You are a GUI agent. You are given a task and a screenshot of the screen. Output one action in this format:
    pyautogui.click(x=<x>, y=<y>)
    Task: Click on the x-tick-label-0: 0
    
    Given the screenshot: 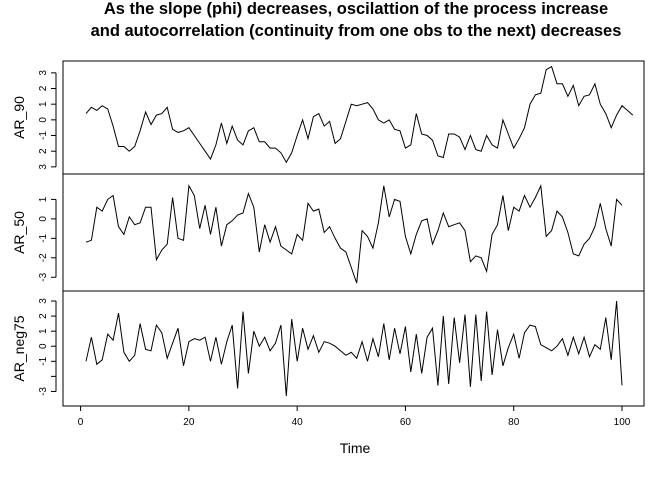 What is the action you would take?
    pyautogui.click(x=81, y=422)
    